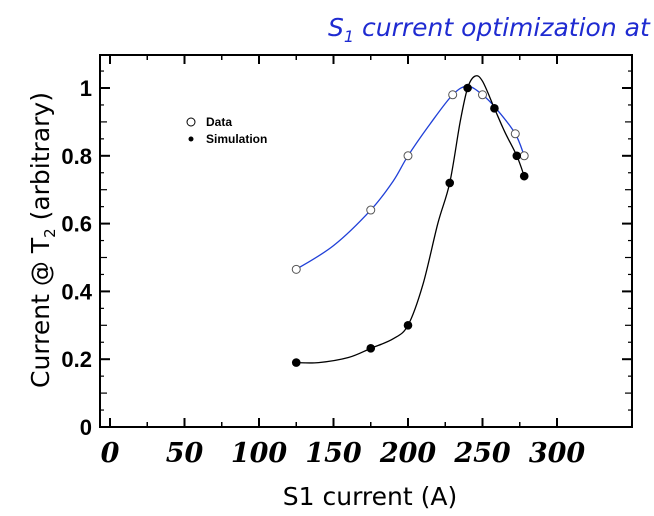 This screenshot has height=516, width=654. I want to click on chart-title: S1 current optimization at 5.5 MeV/c, so click(491, 29).